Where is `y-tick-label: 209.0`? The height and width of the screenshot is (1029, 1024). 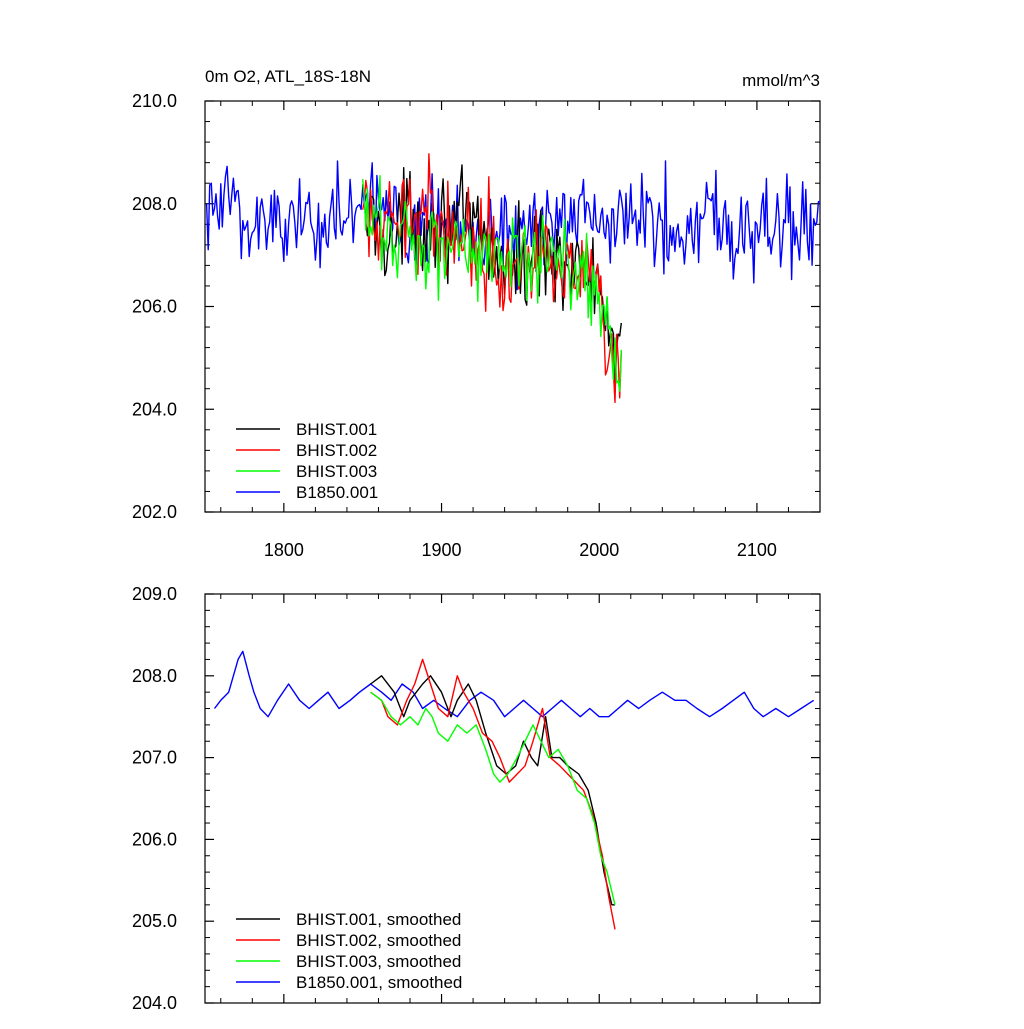 y-tick-label: 209.0 is located at coordinates (154, 594).